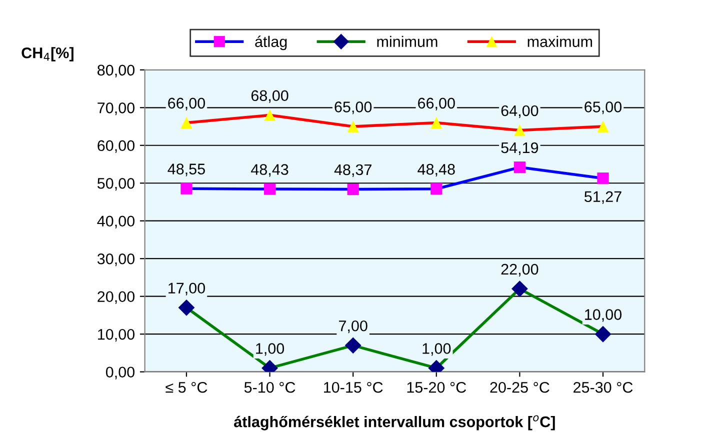  Describe the element at coordinates (603, 387) in the screenshot. I see `x-tick-label: 25-30 °C` at that location.